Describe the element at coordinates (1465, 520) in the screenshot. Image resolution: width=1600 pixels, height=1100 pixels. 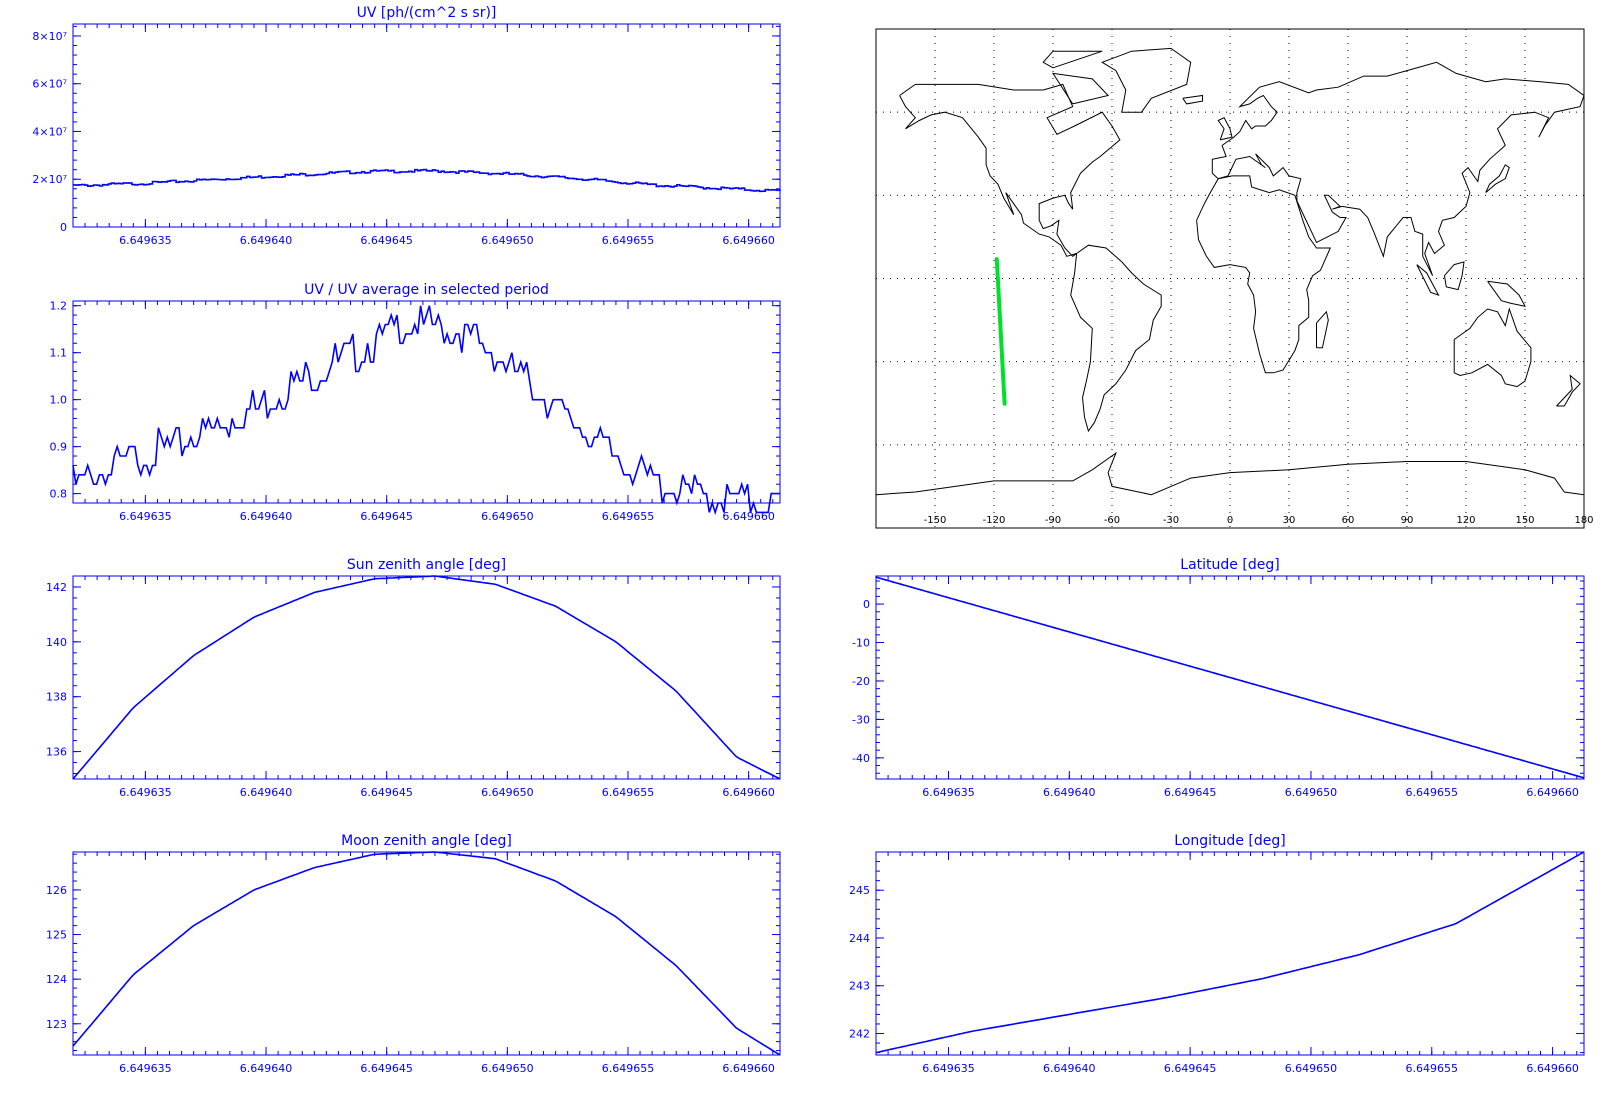
I see `map-lon-label: 120` at that location.